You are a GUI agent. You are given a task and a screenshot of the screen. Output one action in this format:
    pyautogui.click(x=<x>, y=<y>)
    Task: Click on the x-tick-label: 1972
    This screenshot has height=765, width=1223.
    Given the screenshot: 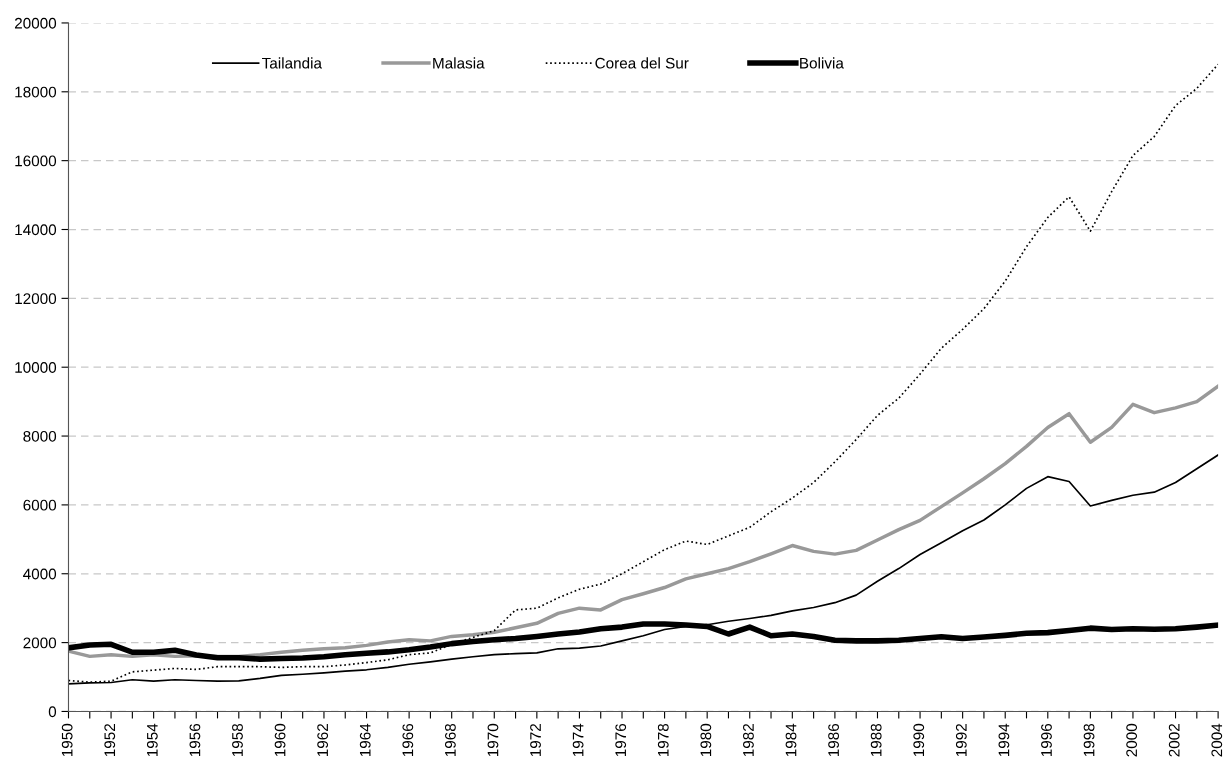 What is the action you would take?
    pyautogui.click(x=535, y=740)
    